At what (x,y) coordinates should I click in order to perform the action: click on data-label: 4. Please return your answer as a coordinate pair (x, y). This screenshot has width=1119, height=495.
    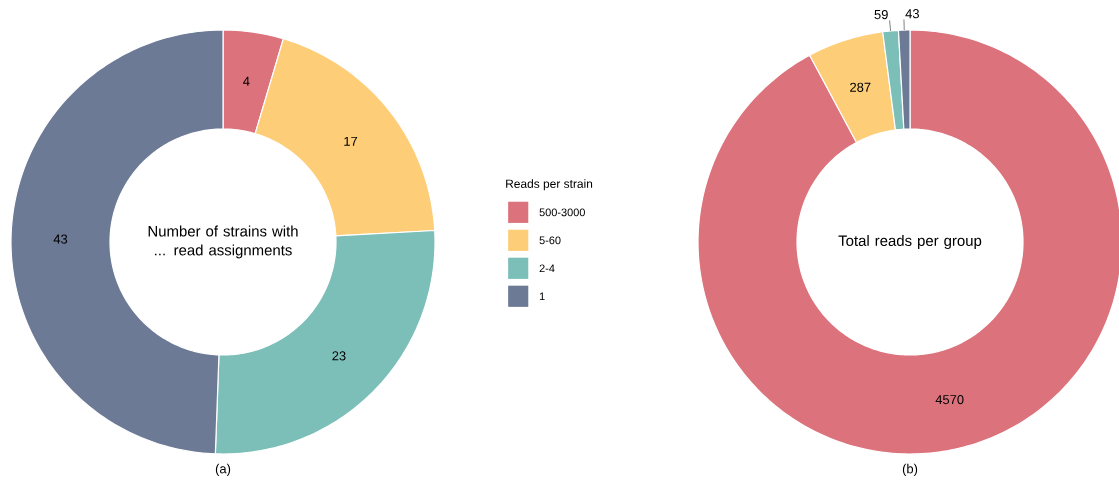
    Looking at the image, I should click on (246, 81).